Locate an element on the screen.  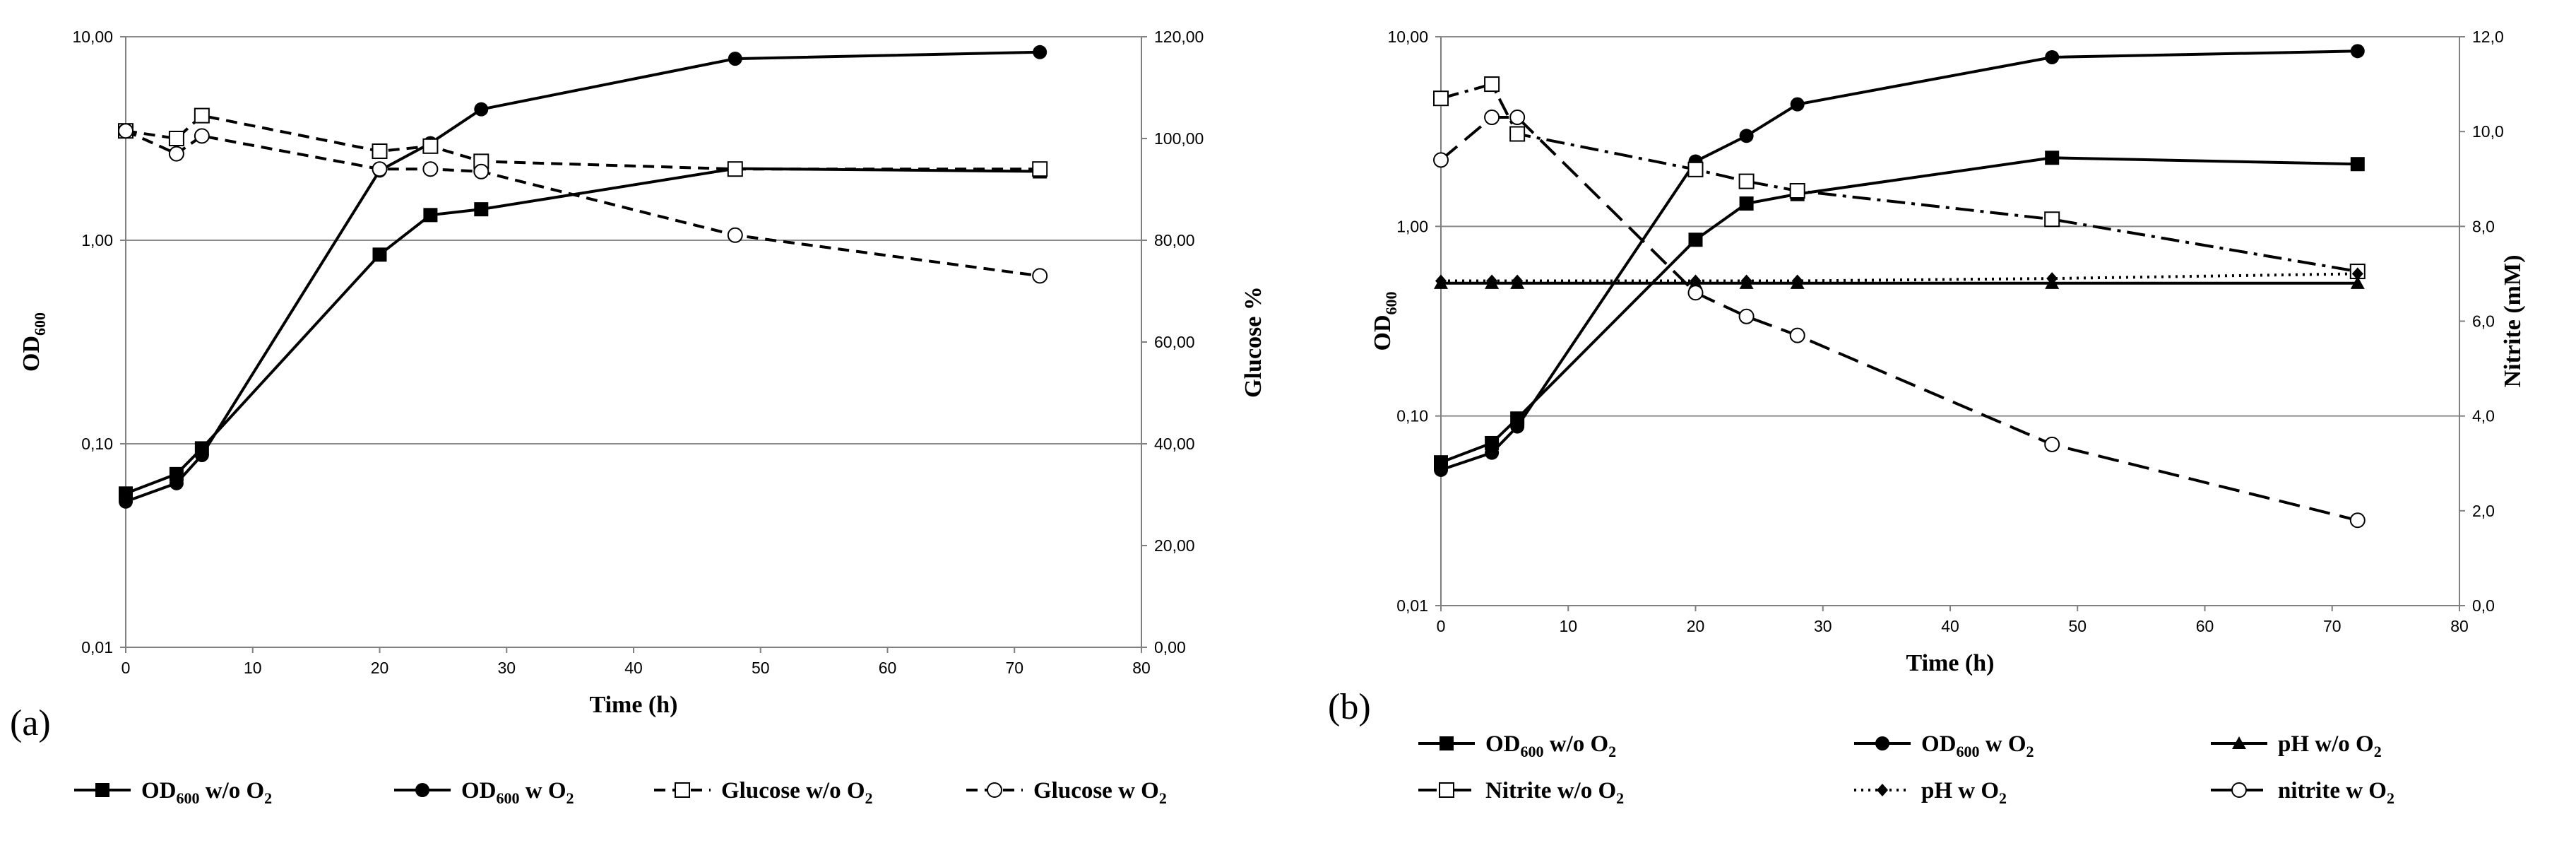
y2-tick-label: 20,00 is located at coordinates (1174, 545).